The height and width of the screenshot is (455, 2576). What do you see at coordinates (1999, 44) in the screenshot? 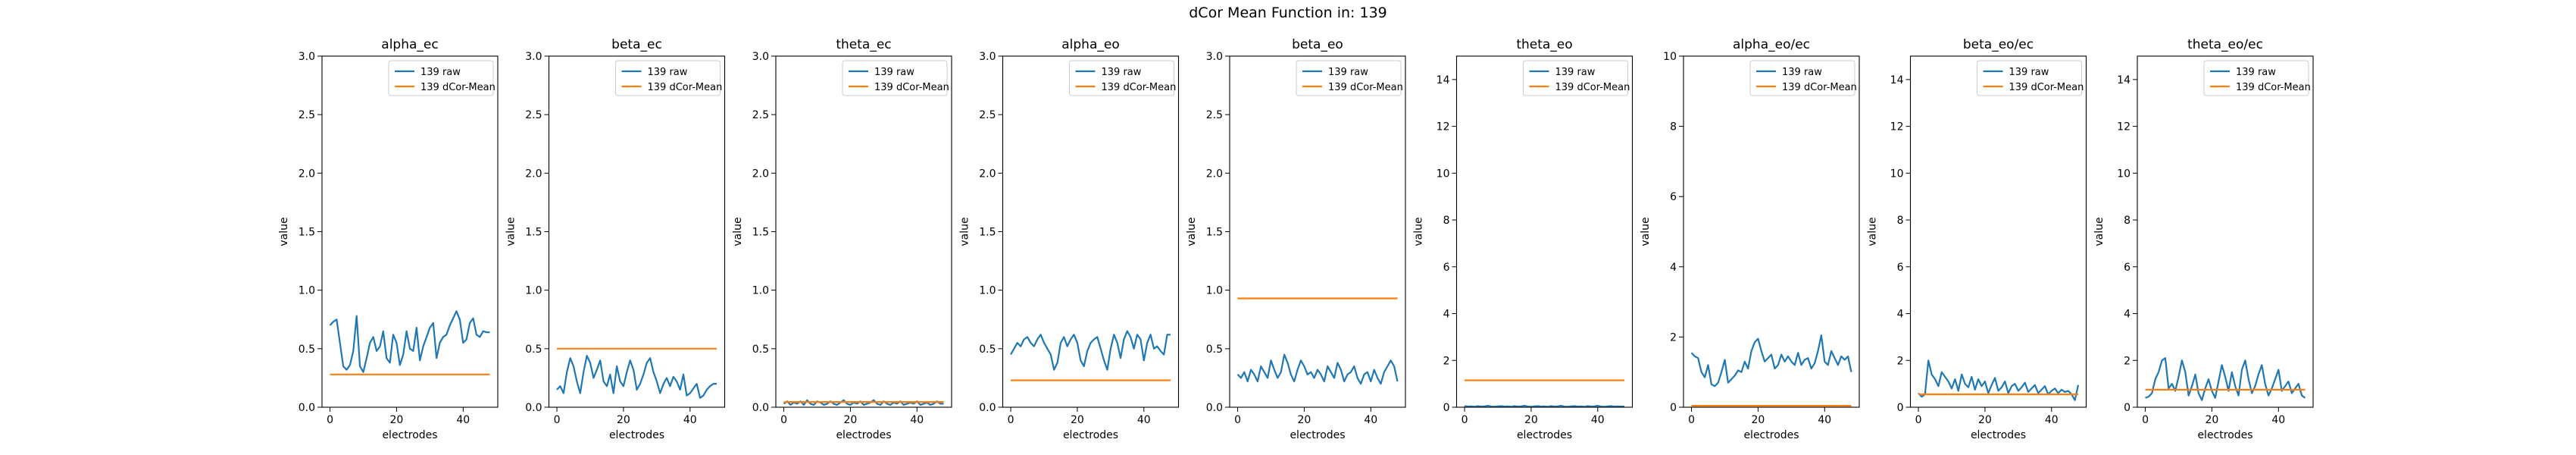
I see `panel-title: beta_eo/ec` at bounding box center [1999, 44].